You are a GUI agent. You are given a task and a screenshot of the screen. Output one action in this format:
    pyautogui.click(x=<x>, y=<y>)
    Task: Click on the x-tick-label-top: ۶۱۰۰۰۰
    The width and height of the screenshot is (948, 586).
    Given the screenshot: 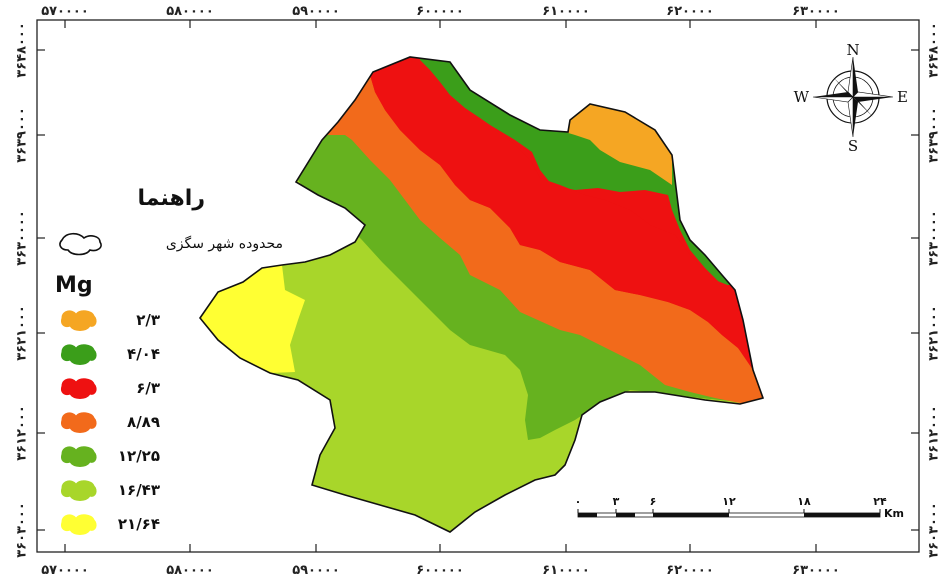 What is the action you would take?
    pyautogui.click(x=566, y=11)
    